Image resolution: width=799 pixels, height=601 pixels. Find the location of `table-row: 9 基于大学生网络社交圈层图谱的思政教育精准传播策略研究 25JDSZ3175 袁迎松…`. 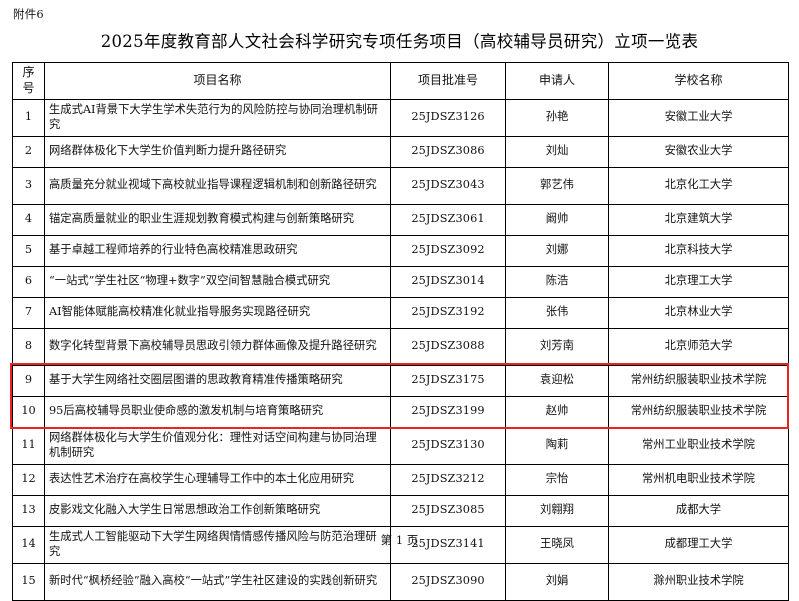

table-row: 9 基于大学生网络社交圈层图谱的思政教育精准传播策略研究 25JDSZ3175 袁迎松… is located at coordinates (400, 380).